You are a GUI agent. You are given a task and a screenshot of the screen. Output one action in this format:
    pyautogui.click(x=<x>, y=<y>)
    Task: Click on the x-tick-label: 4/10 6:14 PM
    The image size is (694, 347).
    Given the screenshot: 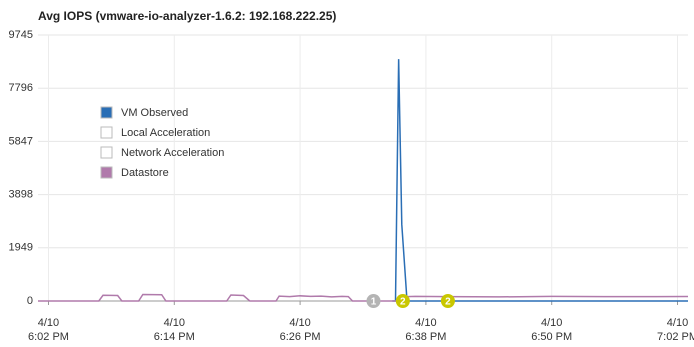 What is the action you would take?
    pyautogui.click(x=174, y=330)
    